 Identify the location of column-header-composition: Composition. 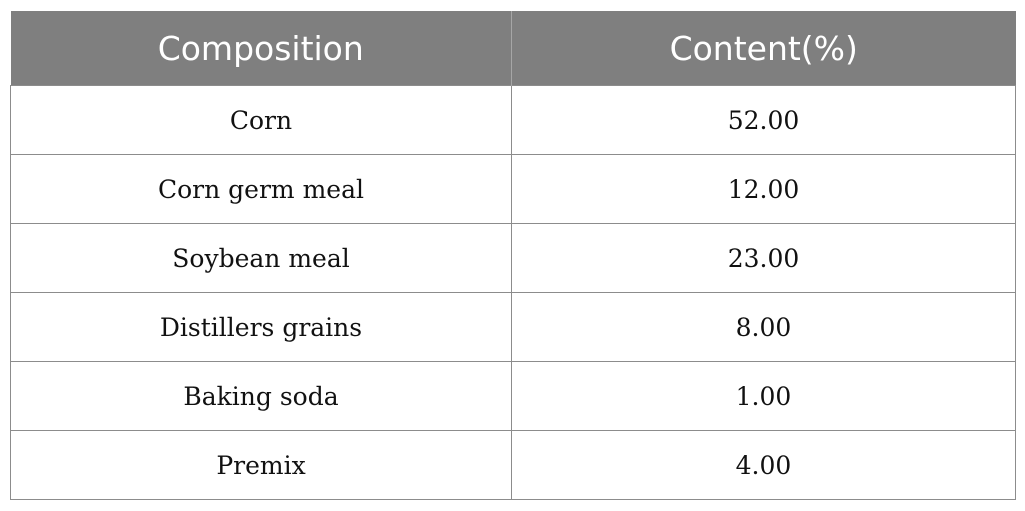
(261, 48).